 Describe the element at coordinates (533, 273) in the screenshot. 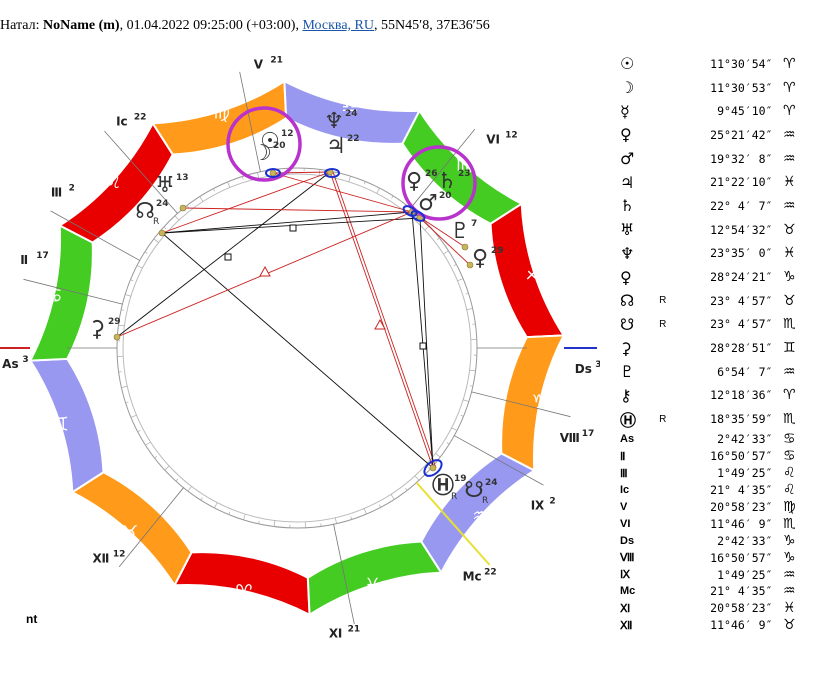

I see `sagittarius-sign-icon: ♐` at that location.